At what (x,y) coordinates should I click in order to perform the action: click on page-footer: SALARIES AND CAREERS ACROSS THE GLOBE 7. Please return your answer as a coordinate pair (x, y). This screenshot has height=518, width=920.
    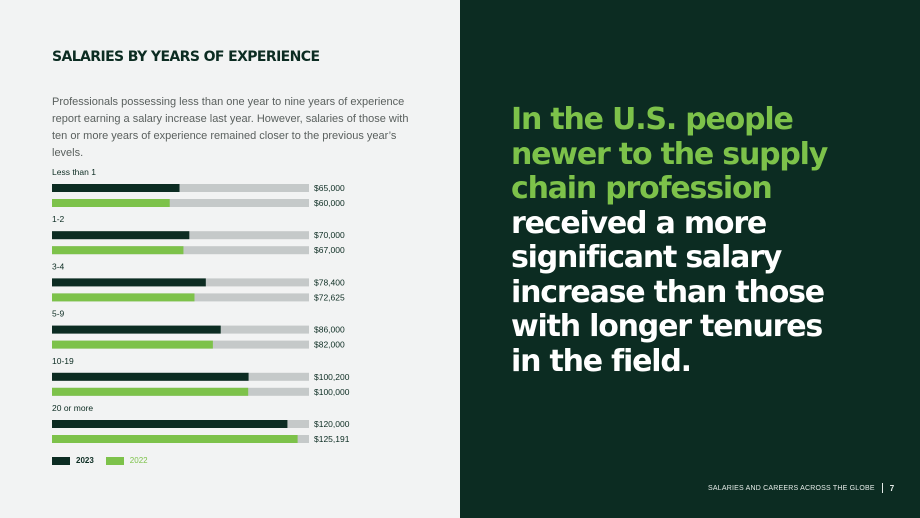
    Looking at the image, I should click on (801, 488).